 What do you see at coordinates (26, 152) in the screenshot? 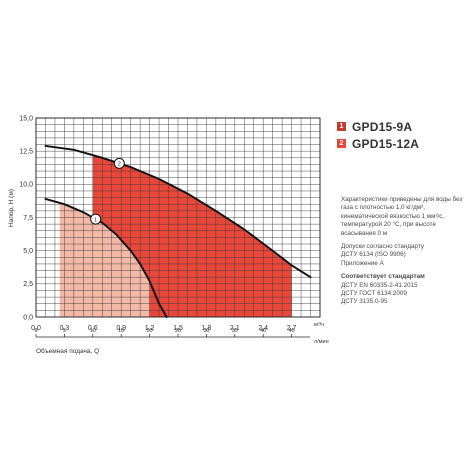
I see `y-tick-label: 12,5` at bounding box center [26, 152].